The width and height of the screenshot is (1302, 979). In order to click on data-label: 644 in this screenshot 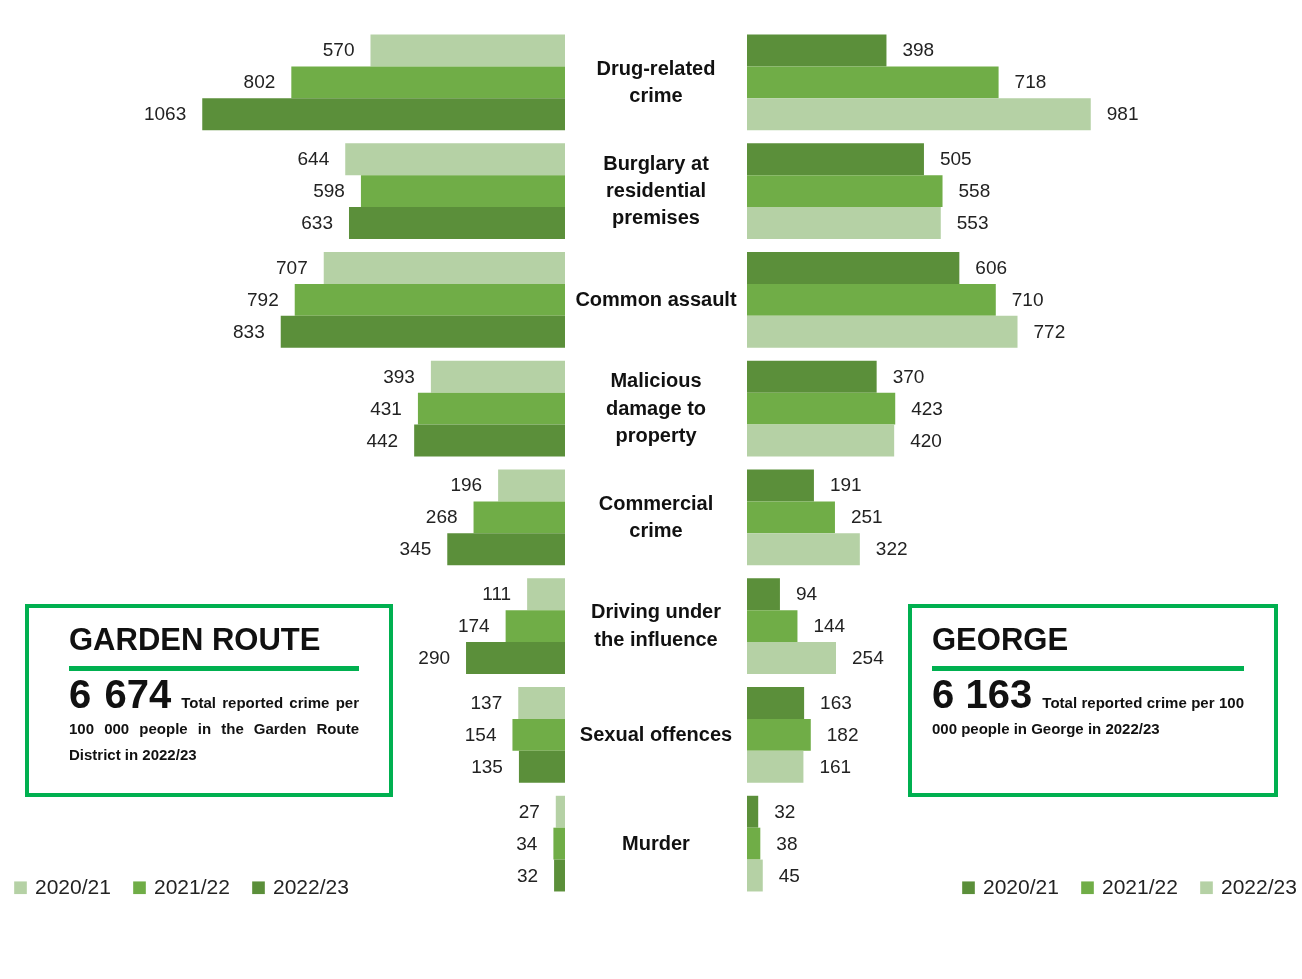, I will do `click(313, 159)`.